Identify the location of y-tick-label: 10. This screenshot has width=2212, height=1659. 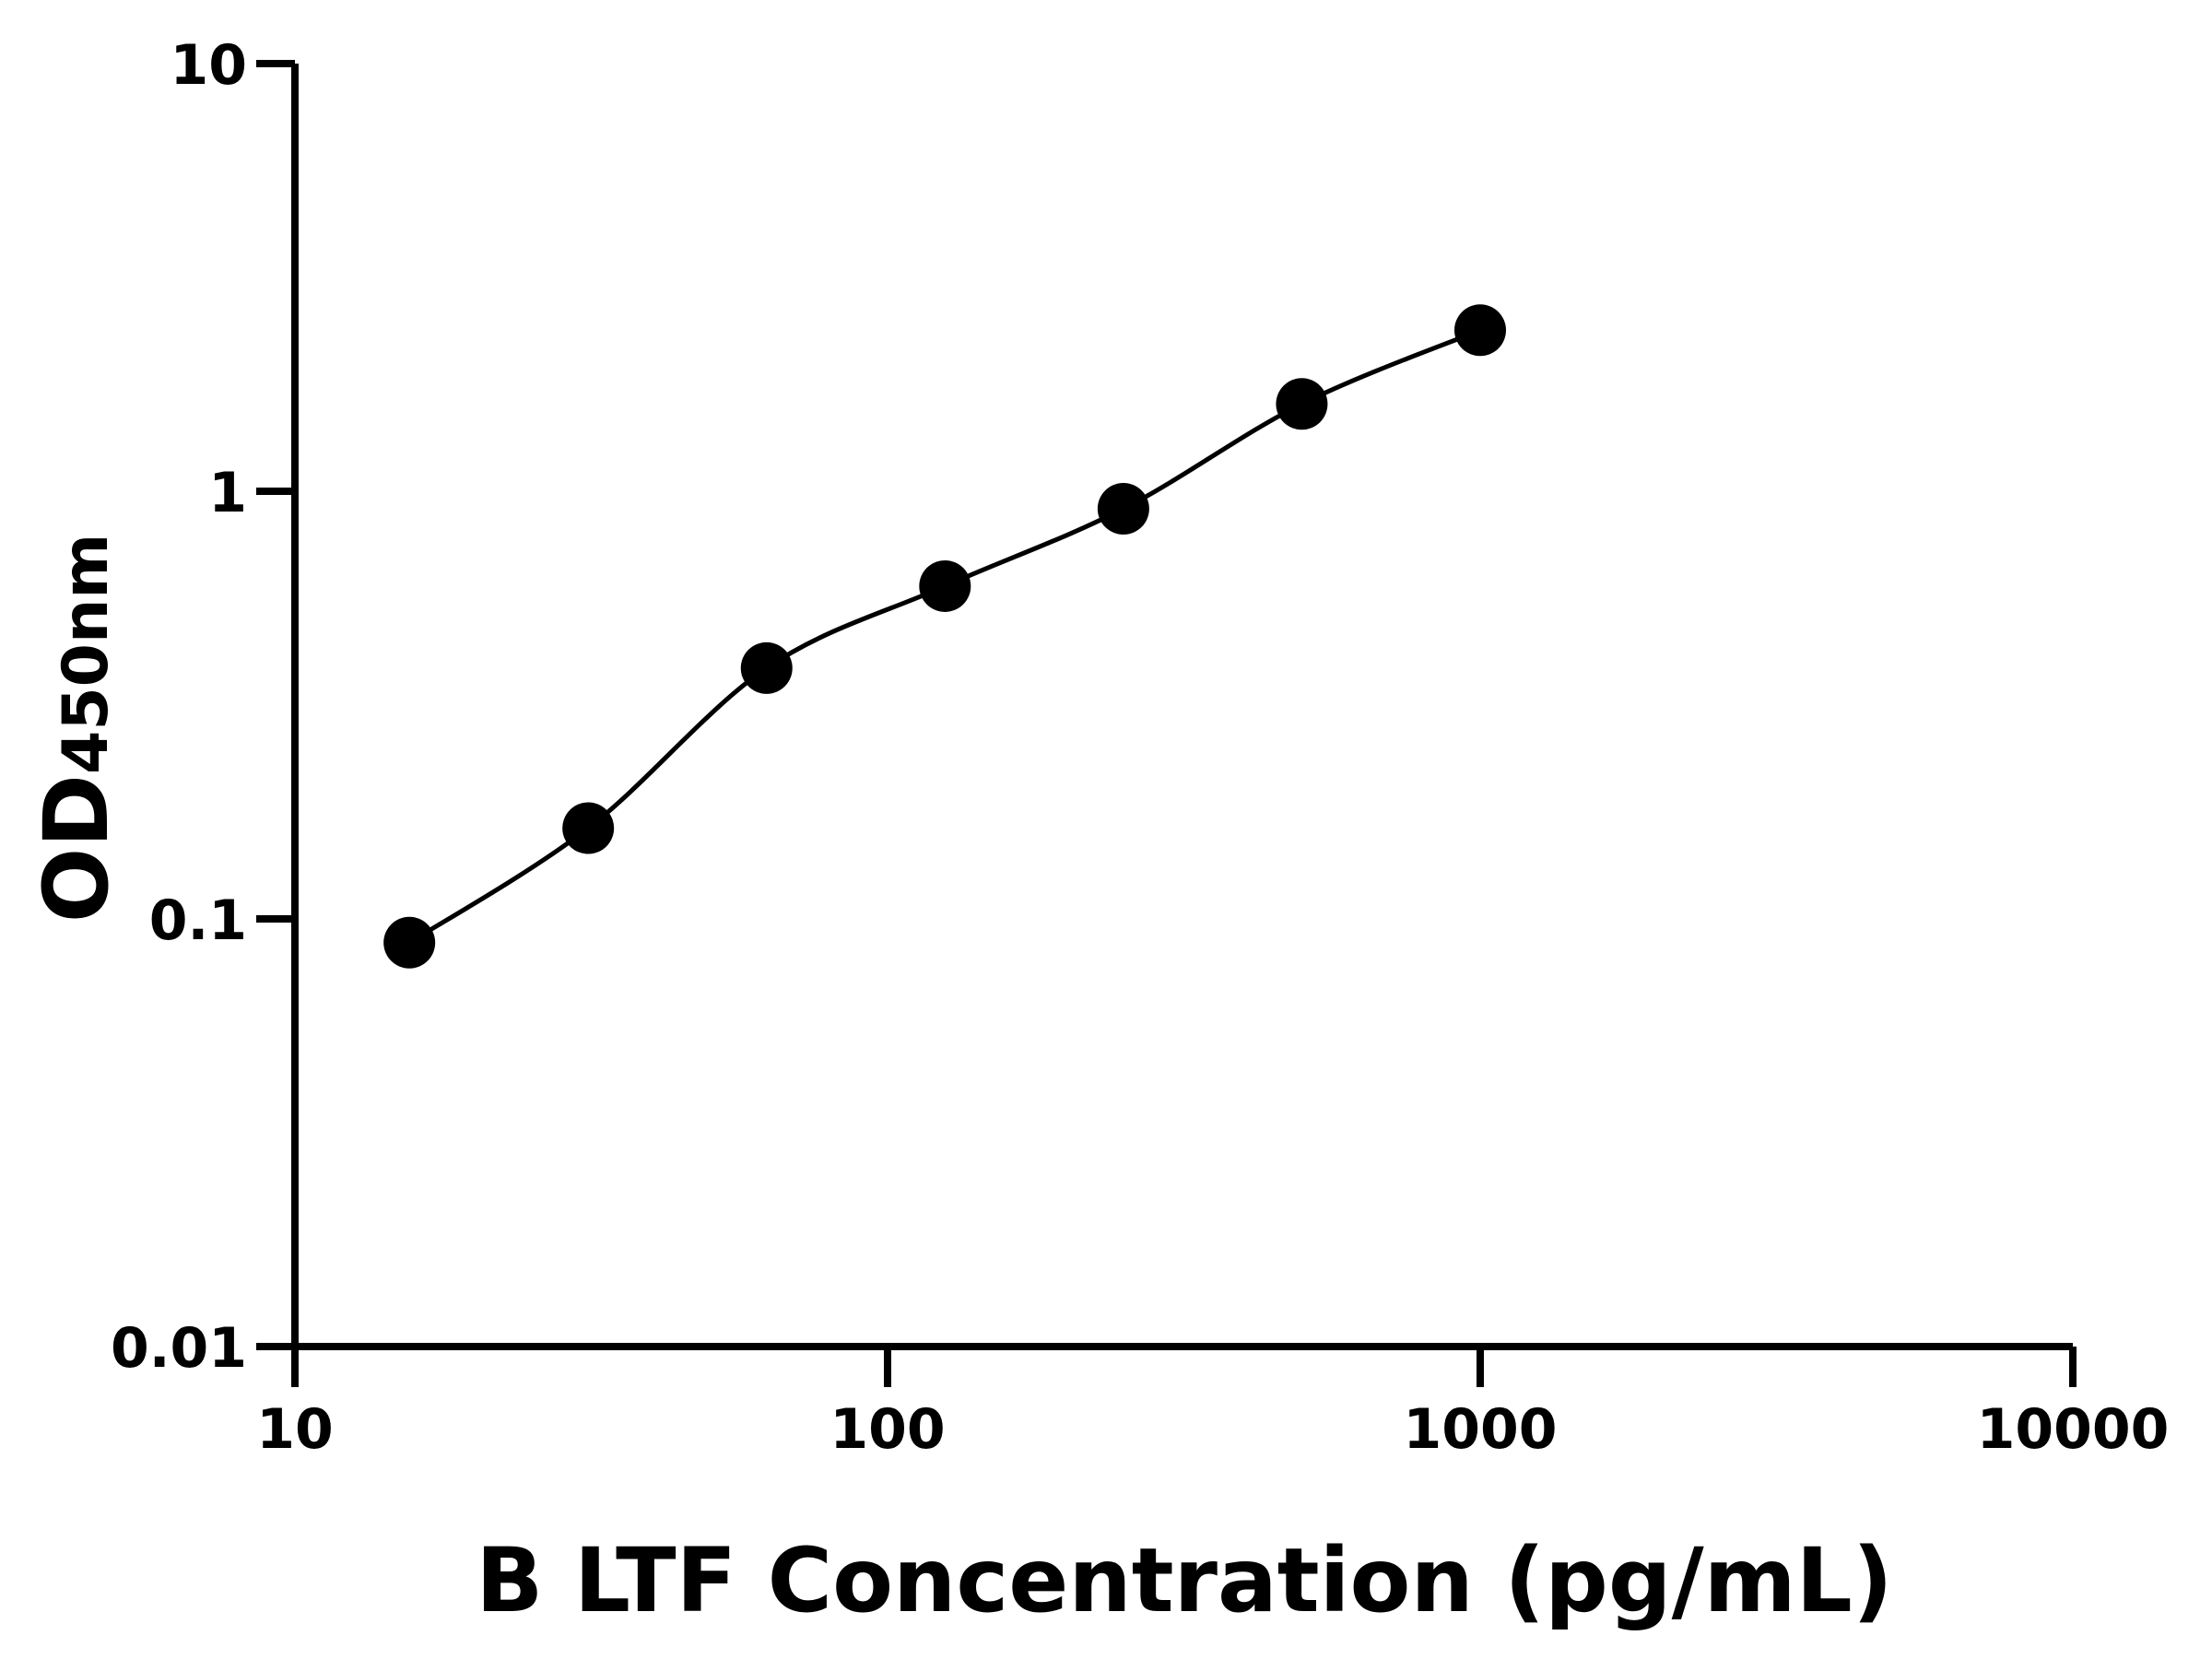
(209, 65).